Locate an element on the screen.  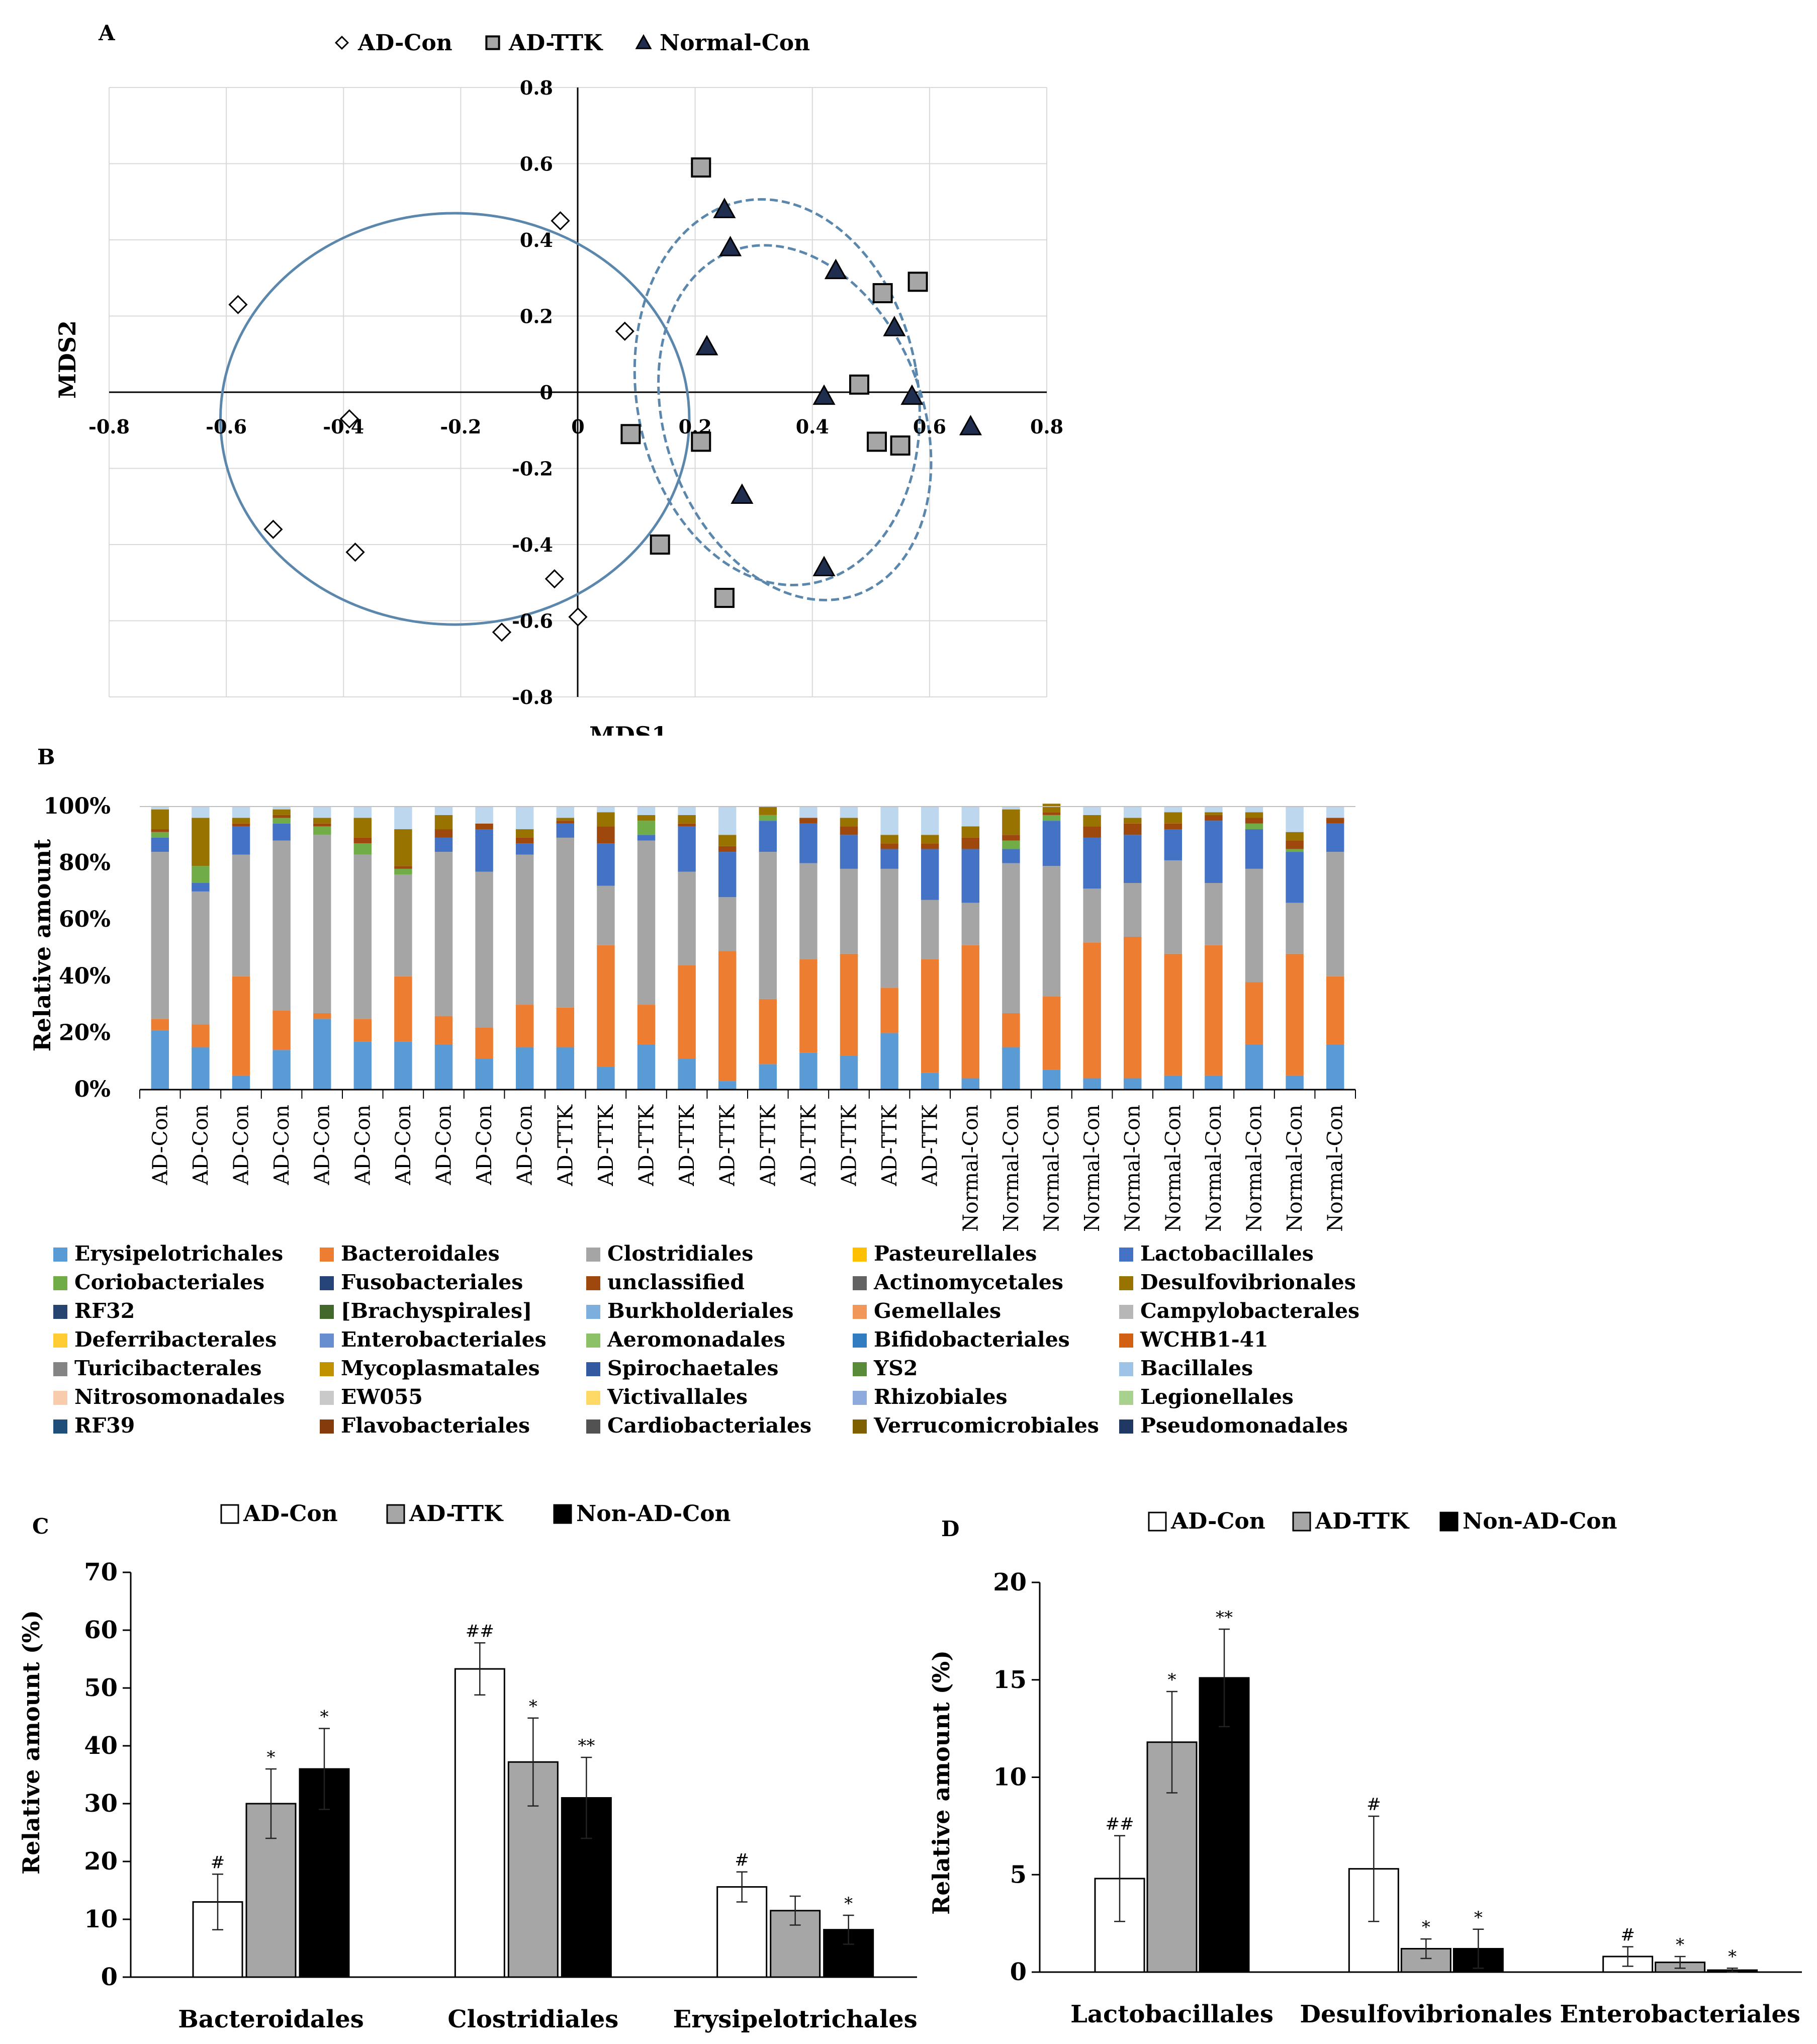
panel-b-legend-label-aeromonadales: Aeromonadales is located at coordinates (696, 1339).